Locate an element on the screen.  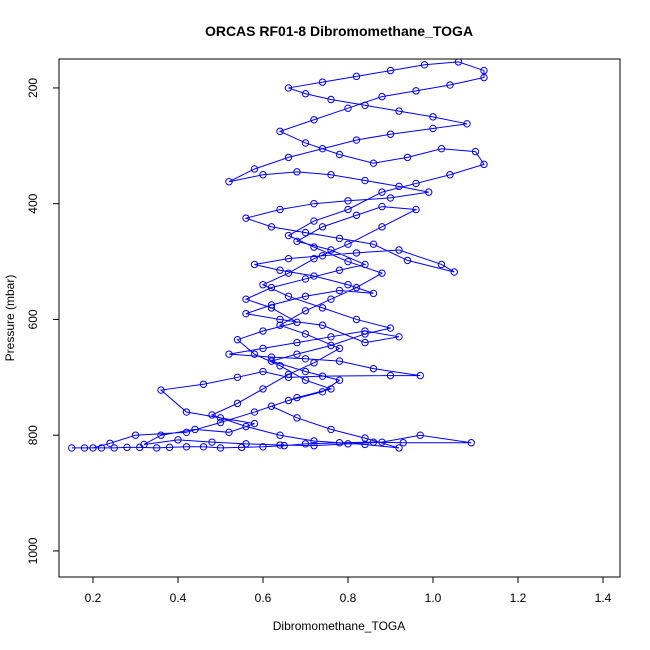
x-tick-label: 0.4 is located at coordinates (178, 598).